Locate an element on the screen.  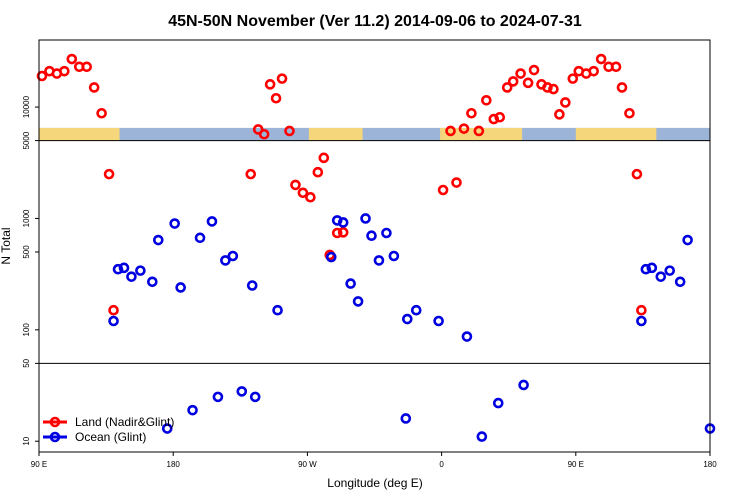
legend-entry-land: Land (Nadir&Glint) is located at coordinates (108, 422).